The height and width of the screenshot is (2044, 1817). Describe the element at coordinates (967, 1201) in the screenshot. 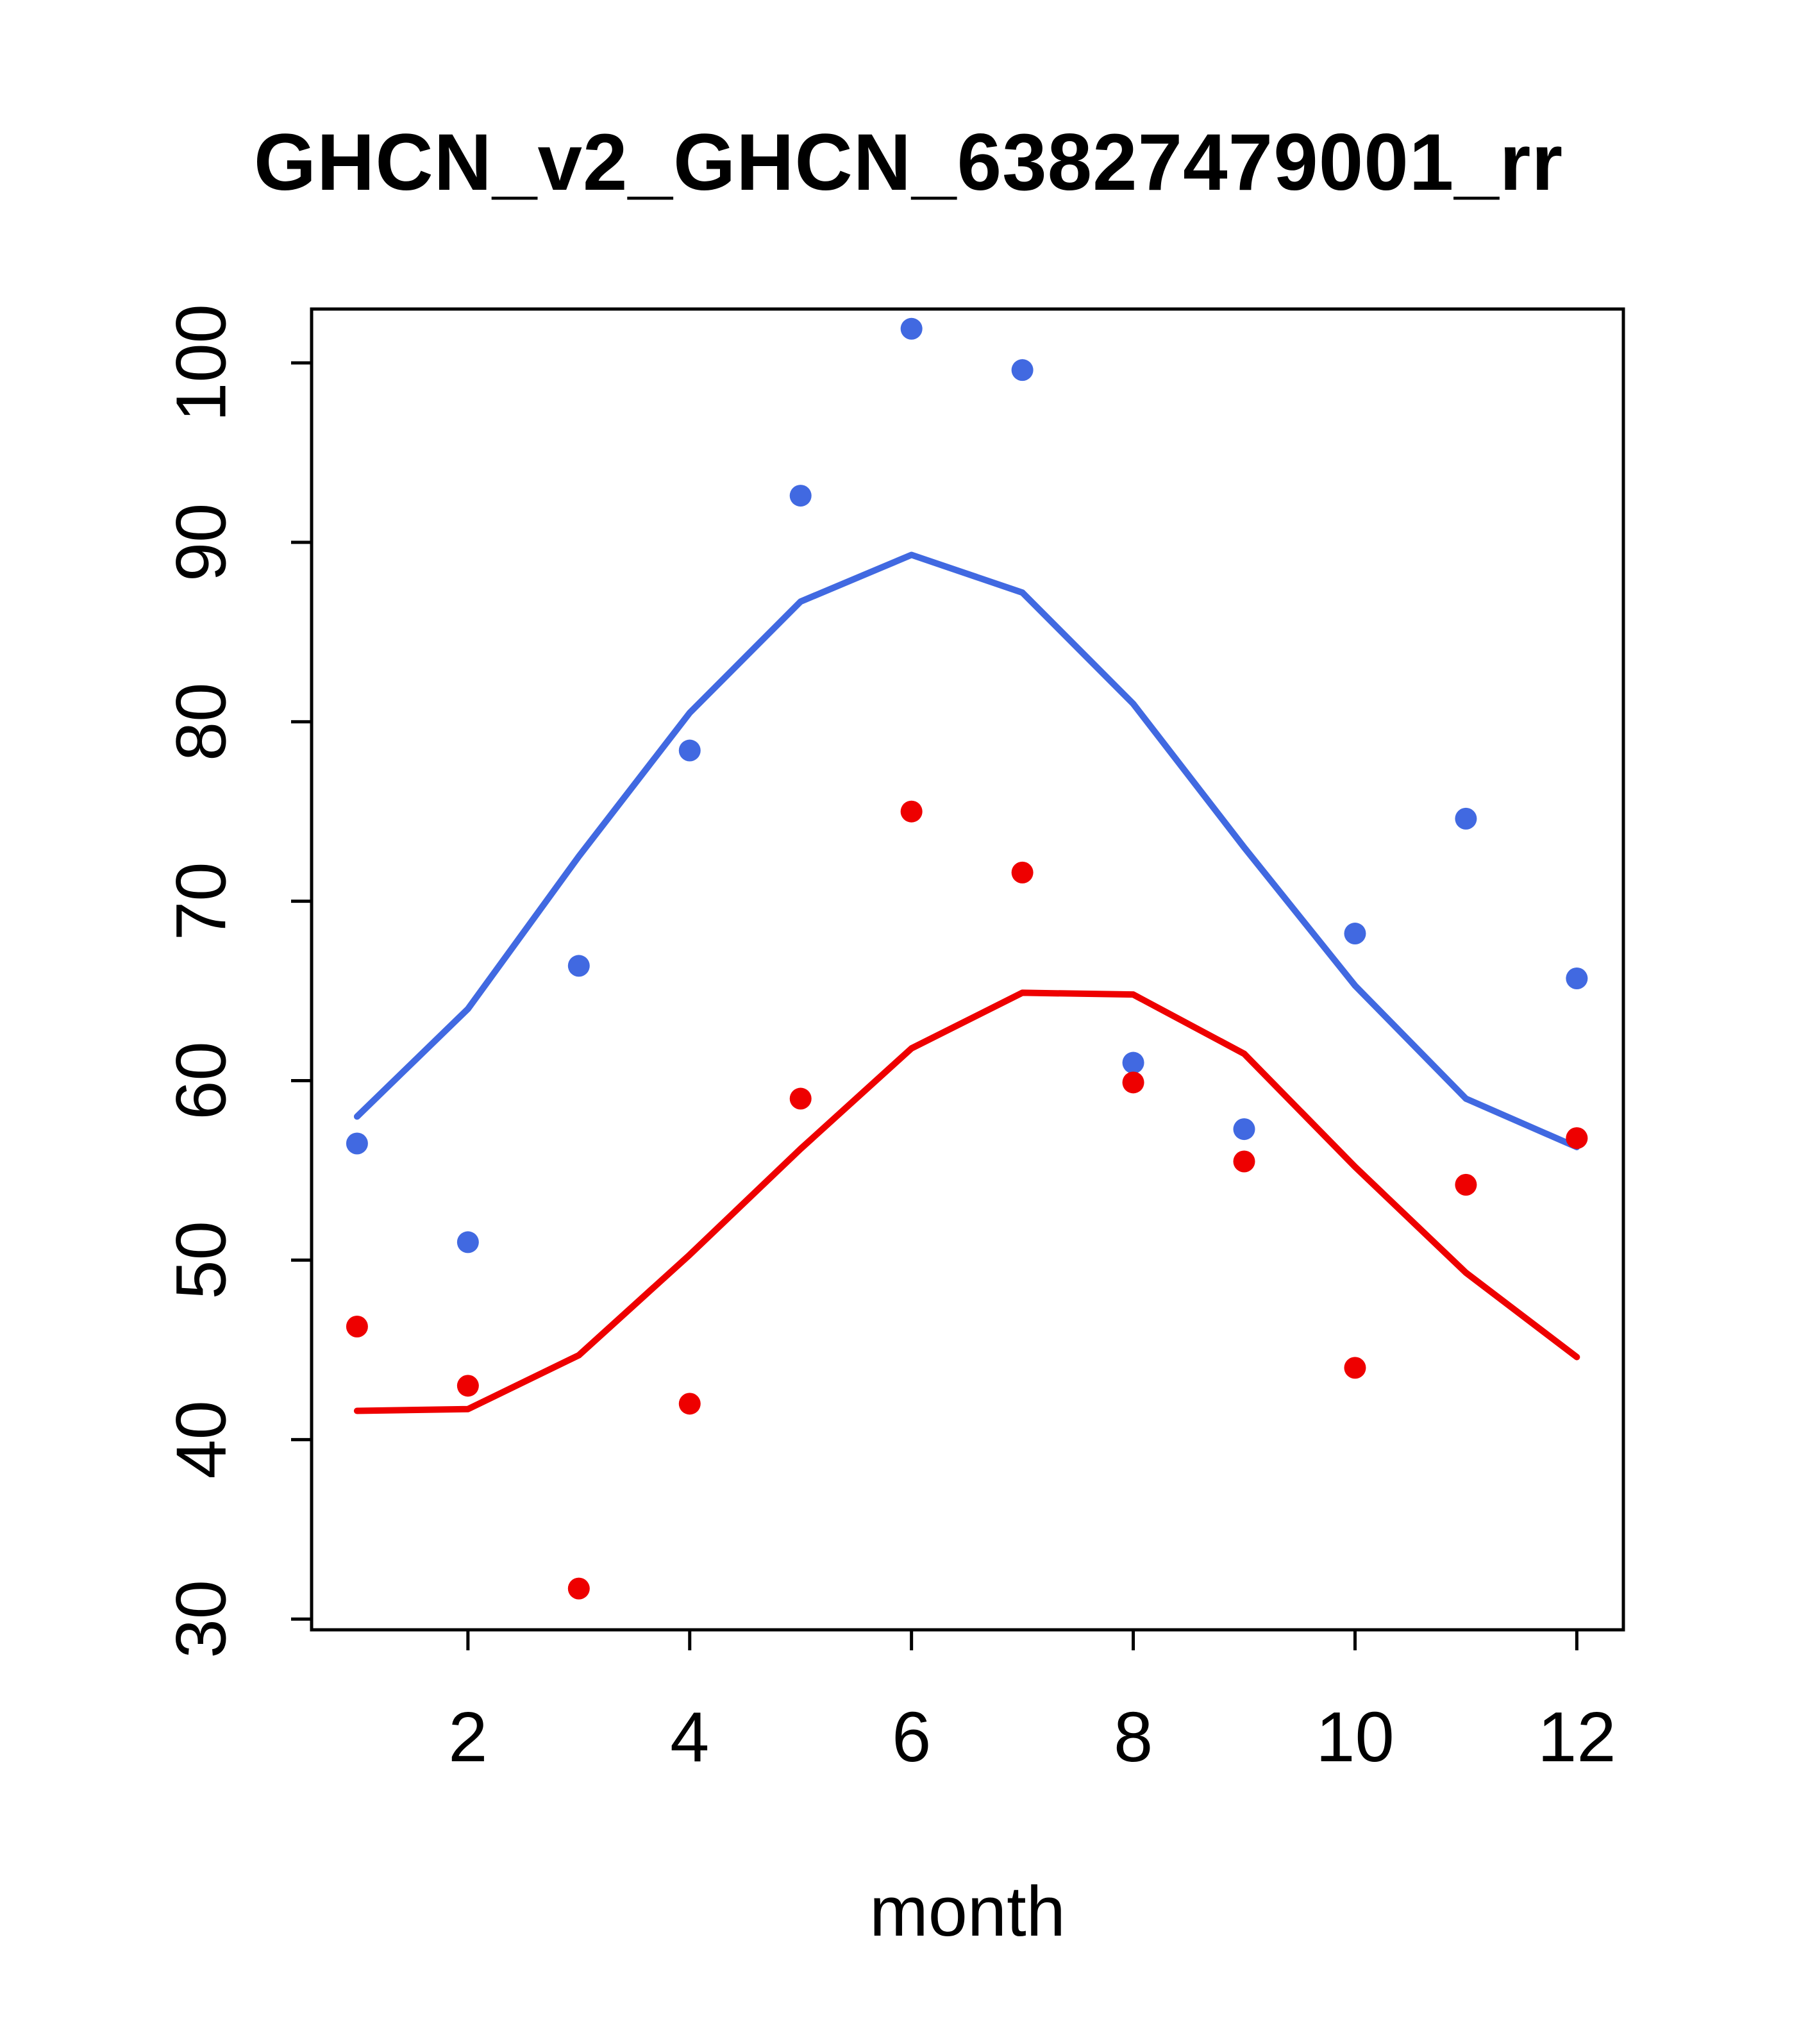

I see `red-climatology-line-line` at that location.